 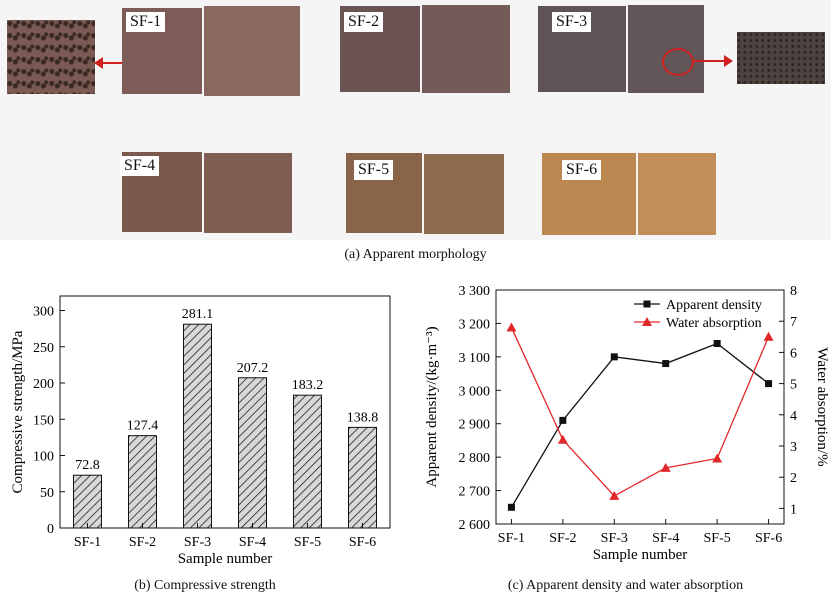 What do you see at coordinates (475, 391) in the screenshot?
I see `left-y-tick-label: 3 000` at bounding box center [475, 391].